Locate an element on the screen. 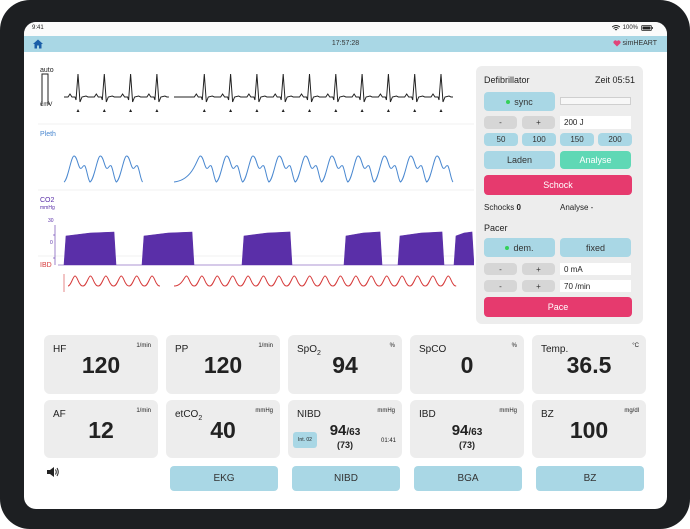 Image resolution: width=690 pixels, height=529 pixels. nibd-interval-button: Int. 02 is located at coordinates (305, 440).